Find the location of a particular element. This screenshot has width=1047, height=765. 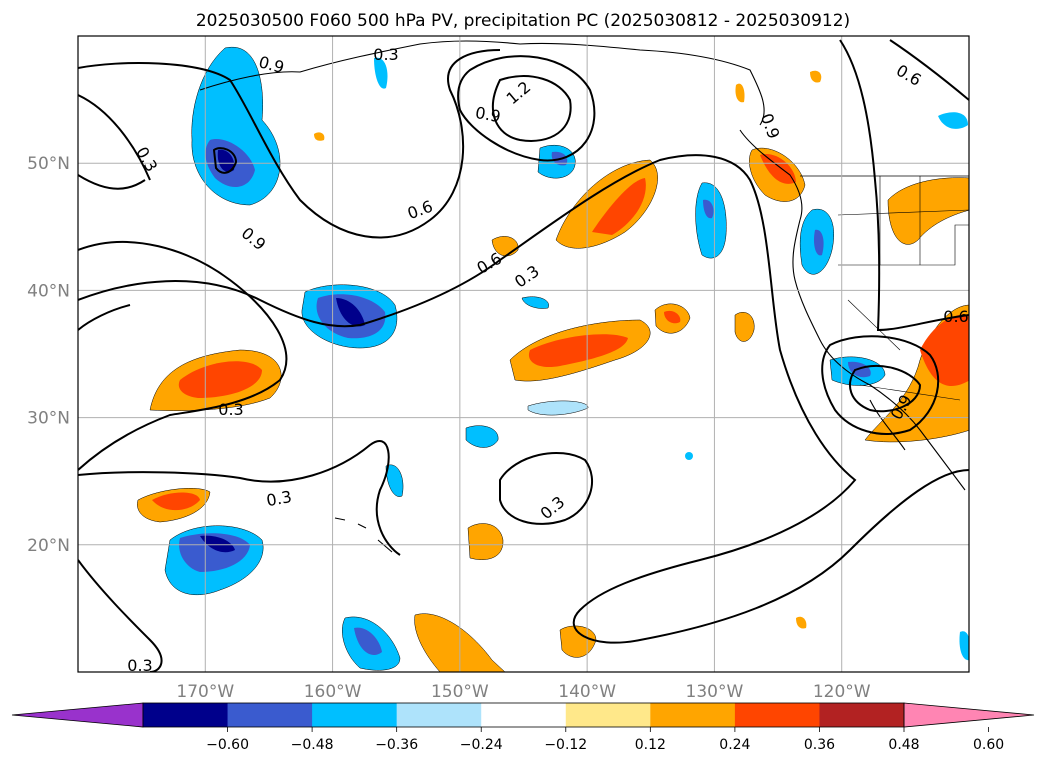

colorbar-tick-label: 0.48 is located at coordinates (903, 745).